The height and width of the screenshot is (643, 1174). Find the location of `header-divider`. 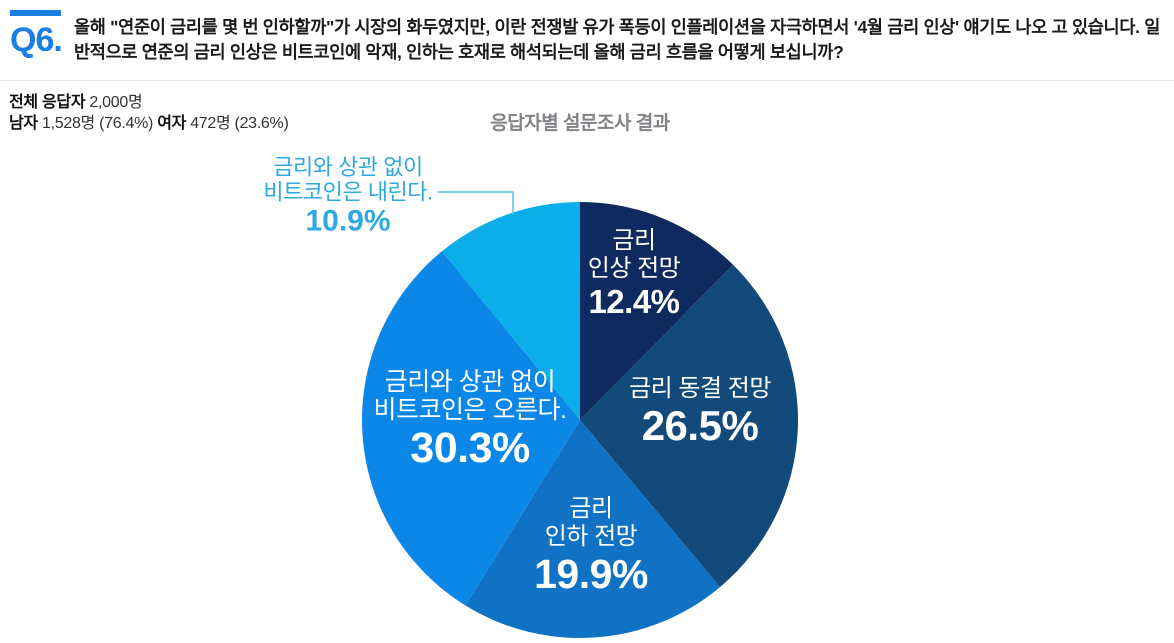

header-divider is located at coordinates (587, 80).